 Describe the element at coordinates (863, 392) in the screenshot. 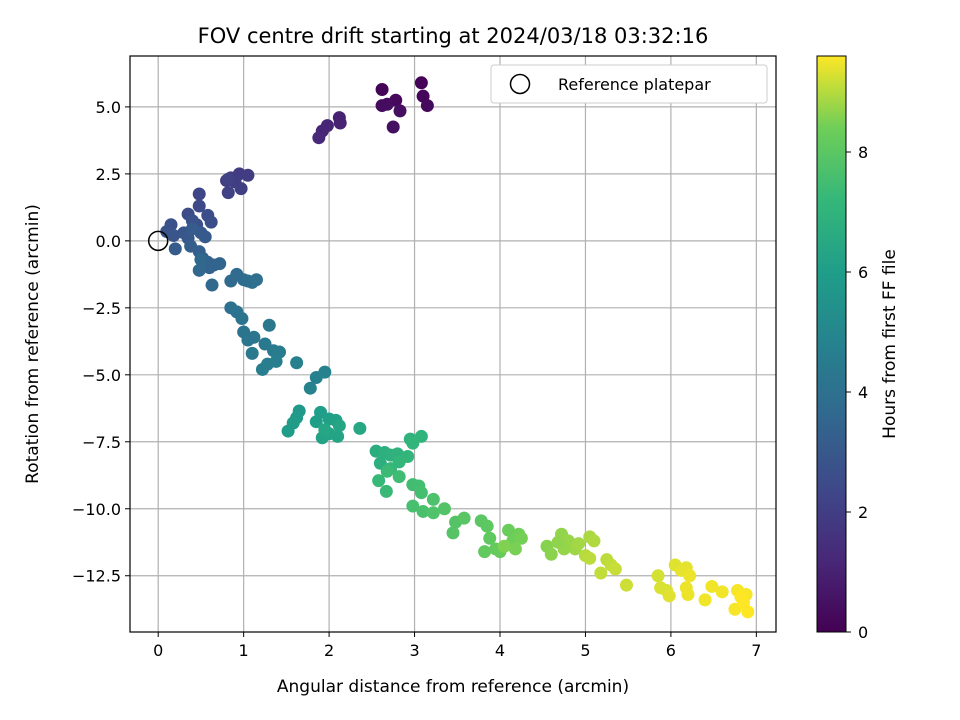

I see `colorbar-tick-label: 4` at that location.